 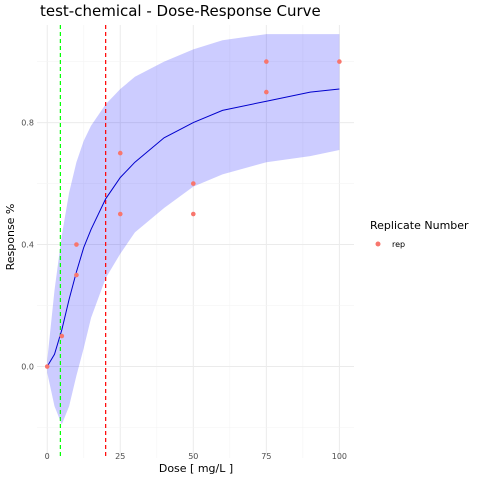 I want to click on legend: Replicate Number rep, so click(x=419, y=234).